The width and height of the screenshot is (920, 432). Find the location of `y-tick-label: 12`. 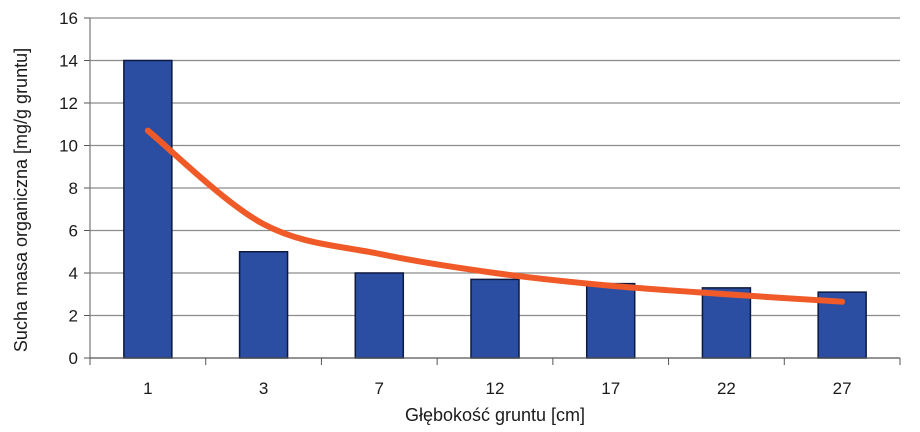

y-tick-label: 12 is located at coordinates (68, 103).